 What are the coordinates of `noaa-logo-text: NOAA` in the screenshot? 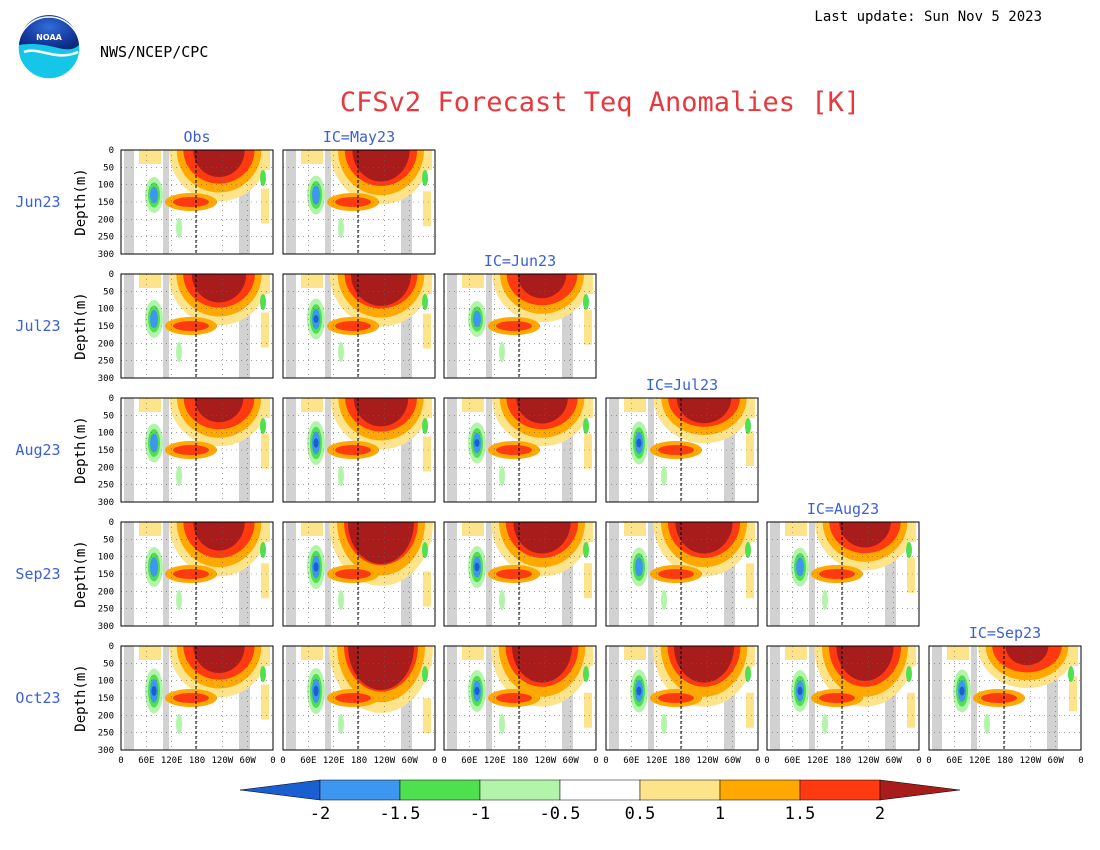 It's located at (49, 37).